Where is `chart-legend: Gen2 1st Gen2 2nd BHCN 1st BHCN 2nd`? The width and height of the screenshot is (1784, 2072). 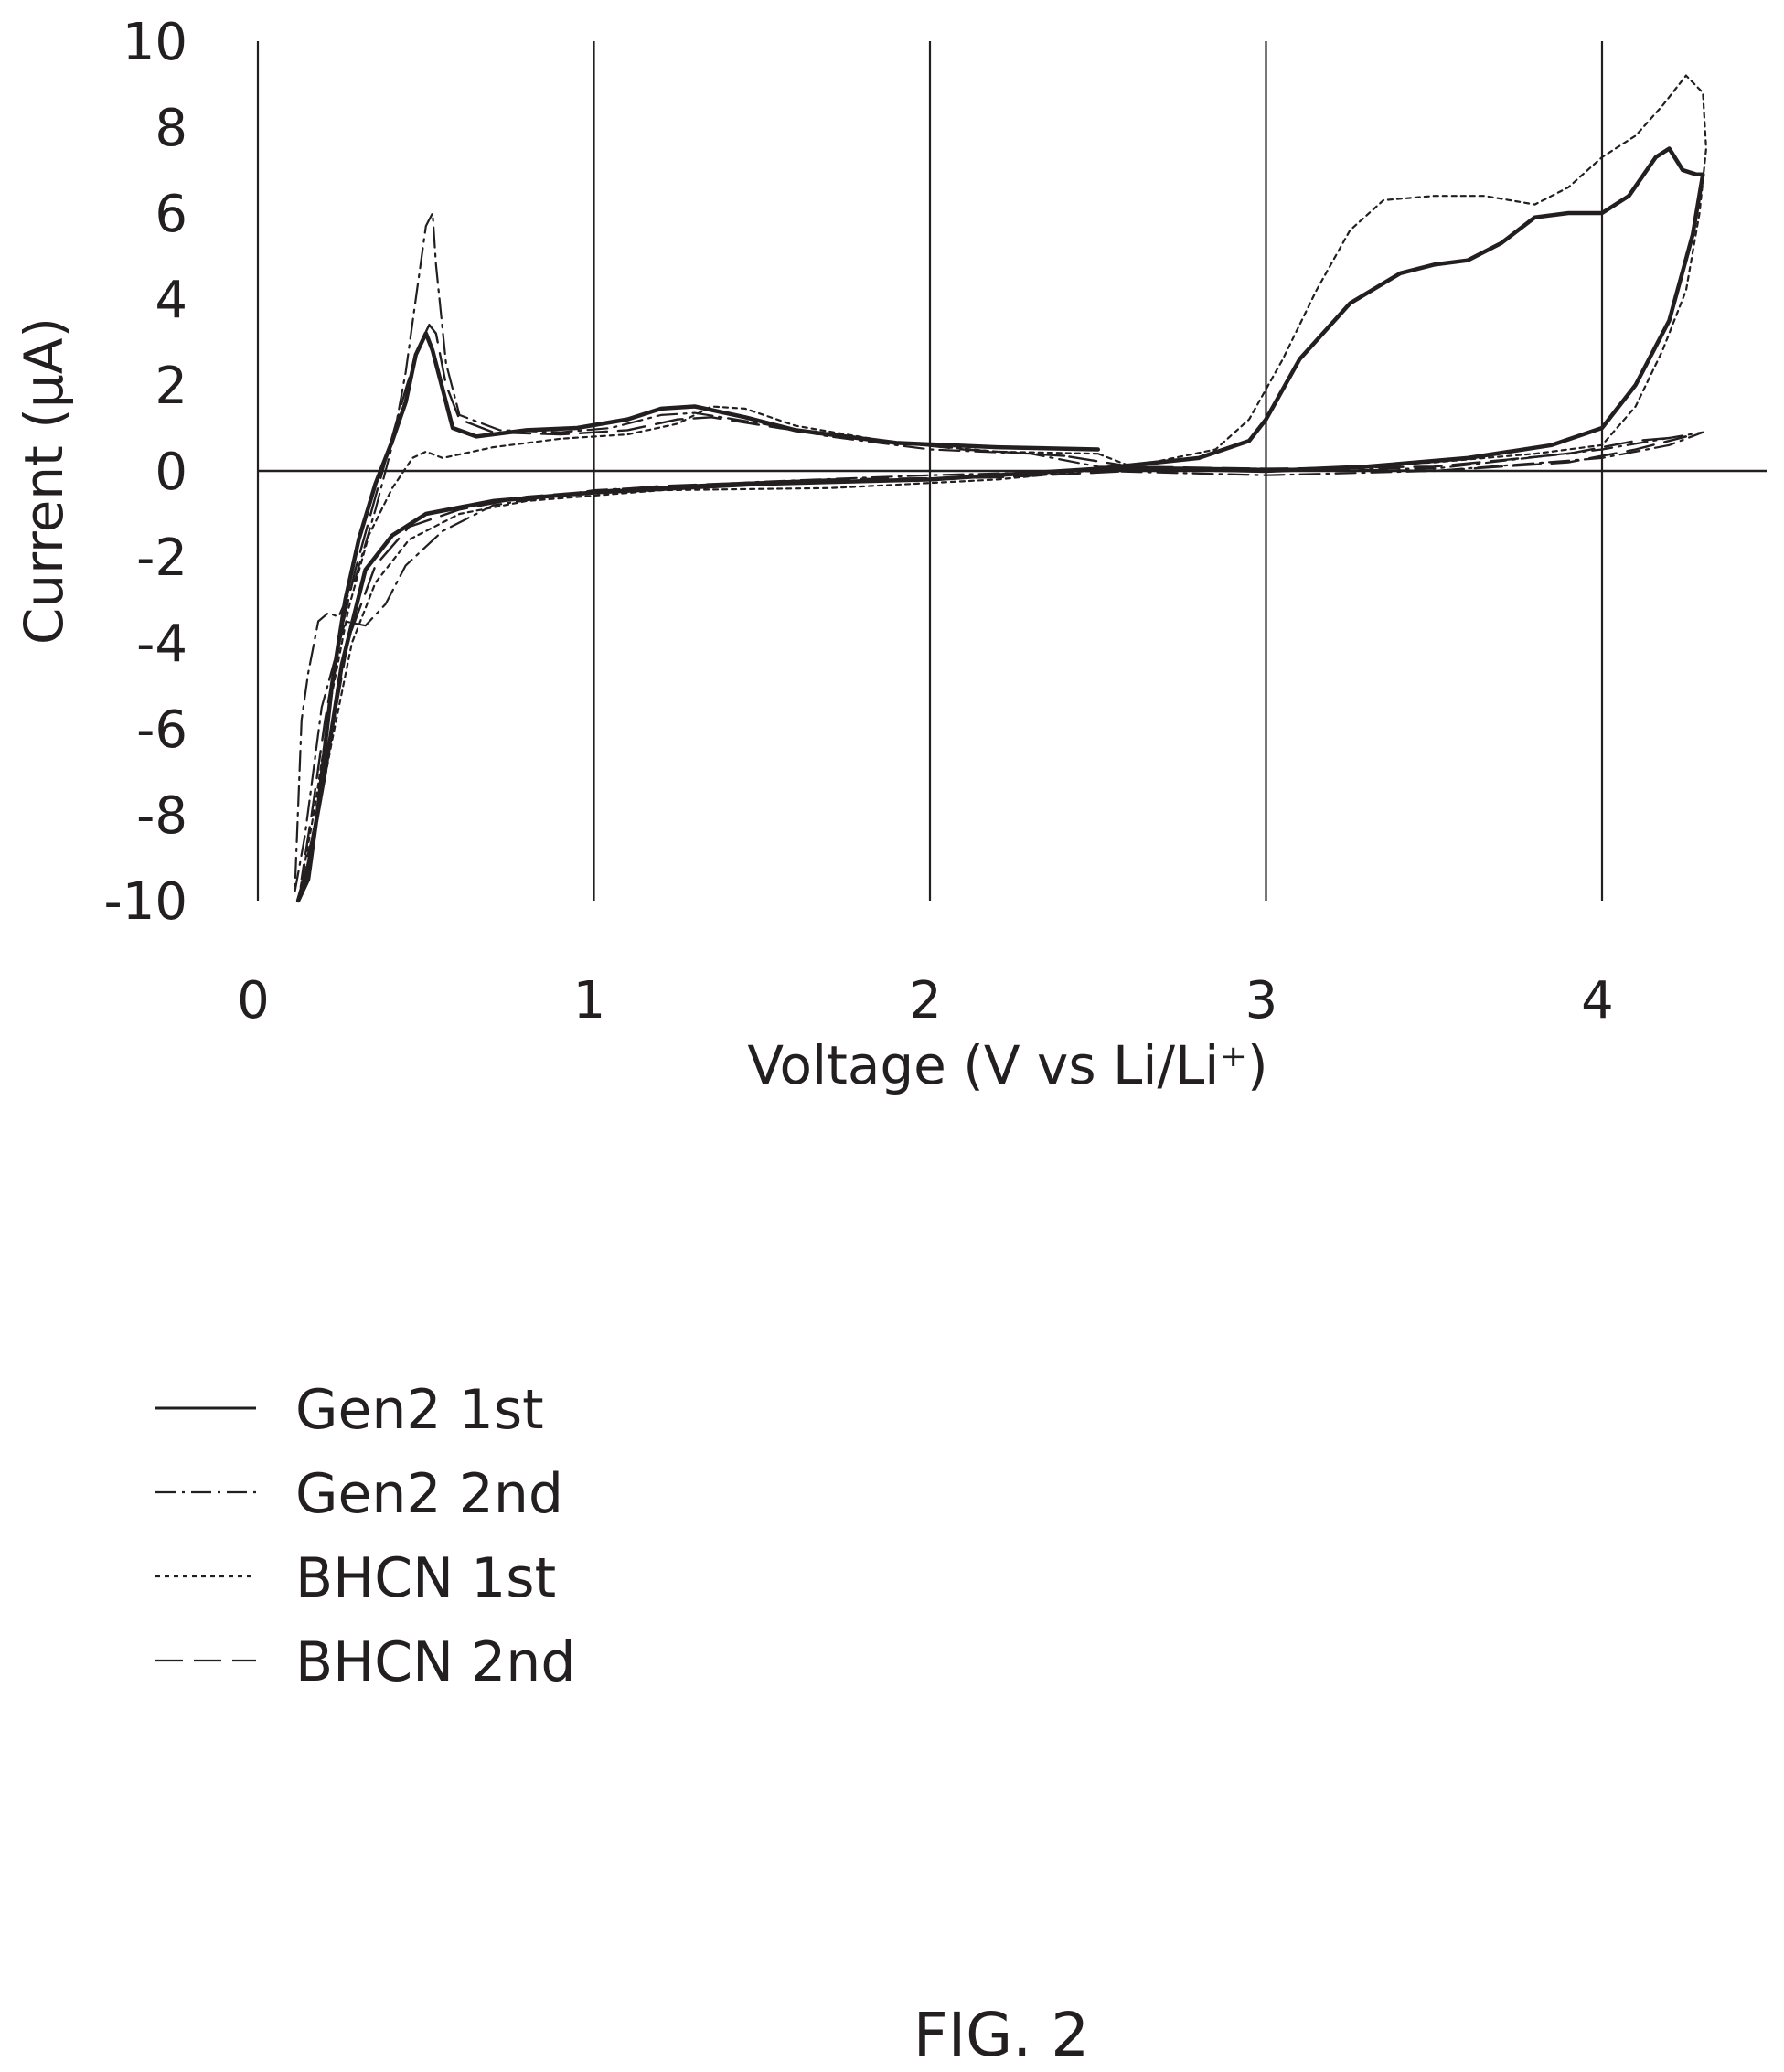
chart-legend: Gen2 1st Gen2 2nd BHCN 1st BHCN 2nd is located at coordinates (365, 1536).